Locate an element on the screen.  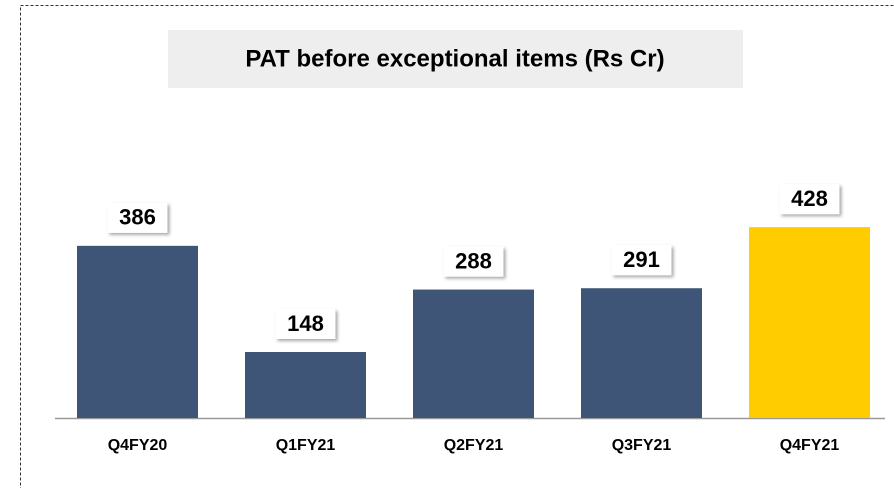
value-label: 291 is located at coordinates (641, 259).